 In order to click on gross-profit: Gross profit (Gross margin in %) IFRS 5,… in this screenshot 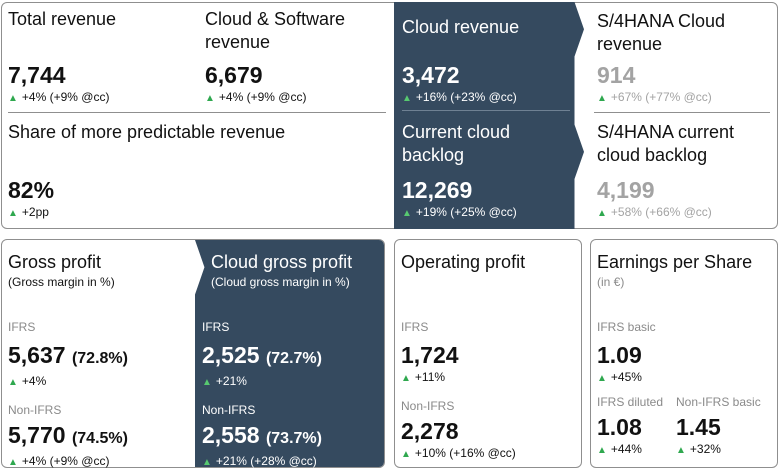, I will do `click(98, 361)`.